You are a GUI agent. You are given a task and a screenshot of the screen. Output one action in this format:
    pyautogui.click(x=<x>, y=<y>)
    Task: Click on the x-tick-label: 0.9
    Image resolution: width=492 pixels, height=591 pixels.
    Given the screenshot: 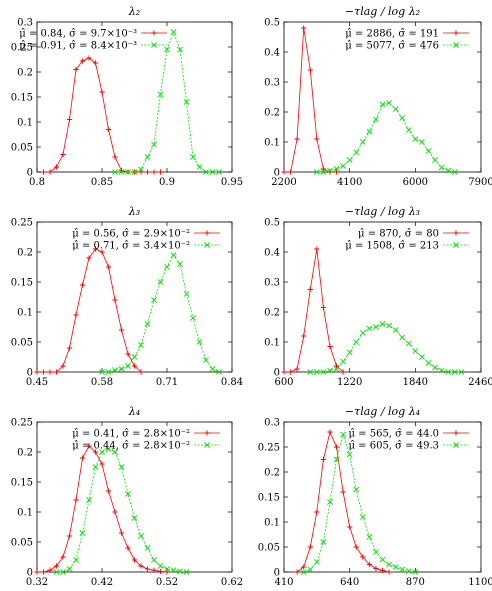 What is the action you would take?
    pyautogui.click(x=167, y=182)
    